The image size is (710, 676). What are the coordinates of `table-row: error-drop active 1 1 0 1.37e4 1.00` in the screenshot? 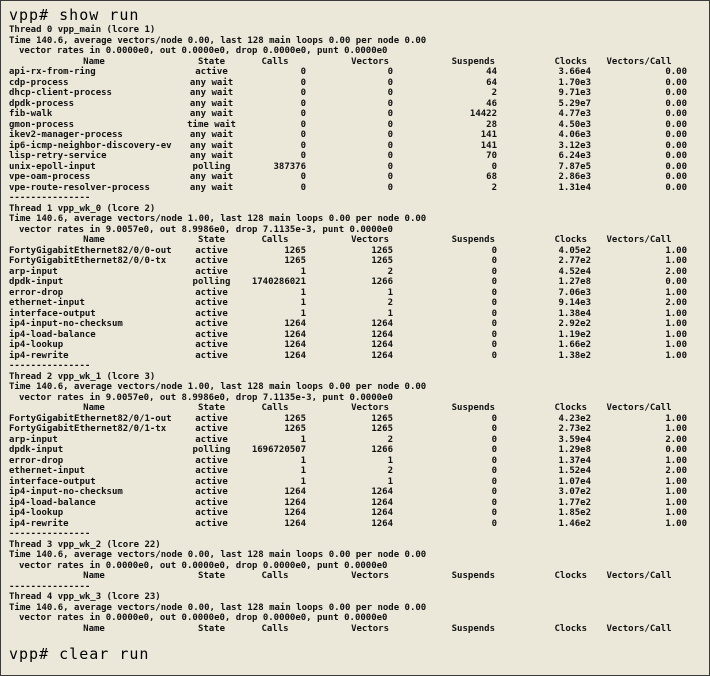 It's located at (359, 461).